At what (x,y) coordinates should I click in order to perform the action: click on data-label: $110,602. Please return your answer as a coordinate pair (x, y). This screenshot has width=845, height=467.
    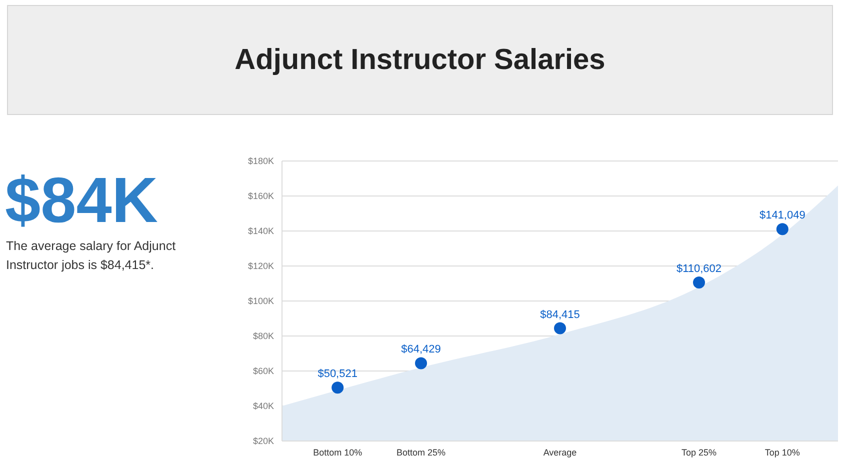
    Looking at the image, I should click on (699, 268).